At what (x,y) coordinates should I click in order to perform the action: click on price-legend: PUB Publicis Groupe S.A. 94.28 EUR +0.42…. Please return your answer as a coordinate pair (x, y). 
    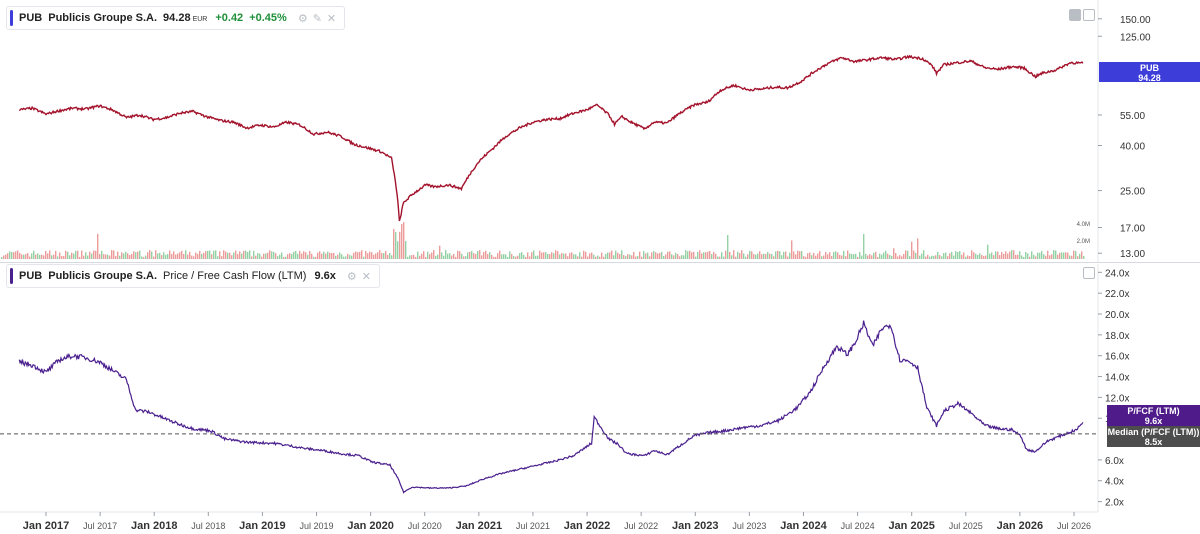
    Looking at the image, I should click on (176, 18).